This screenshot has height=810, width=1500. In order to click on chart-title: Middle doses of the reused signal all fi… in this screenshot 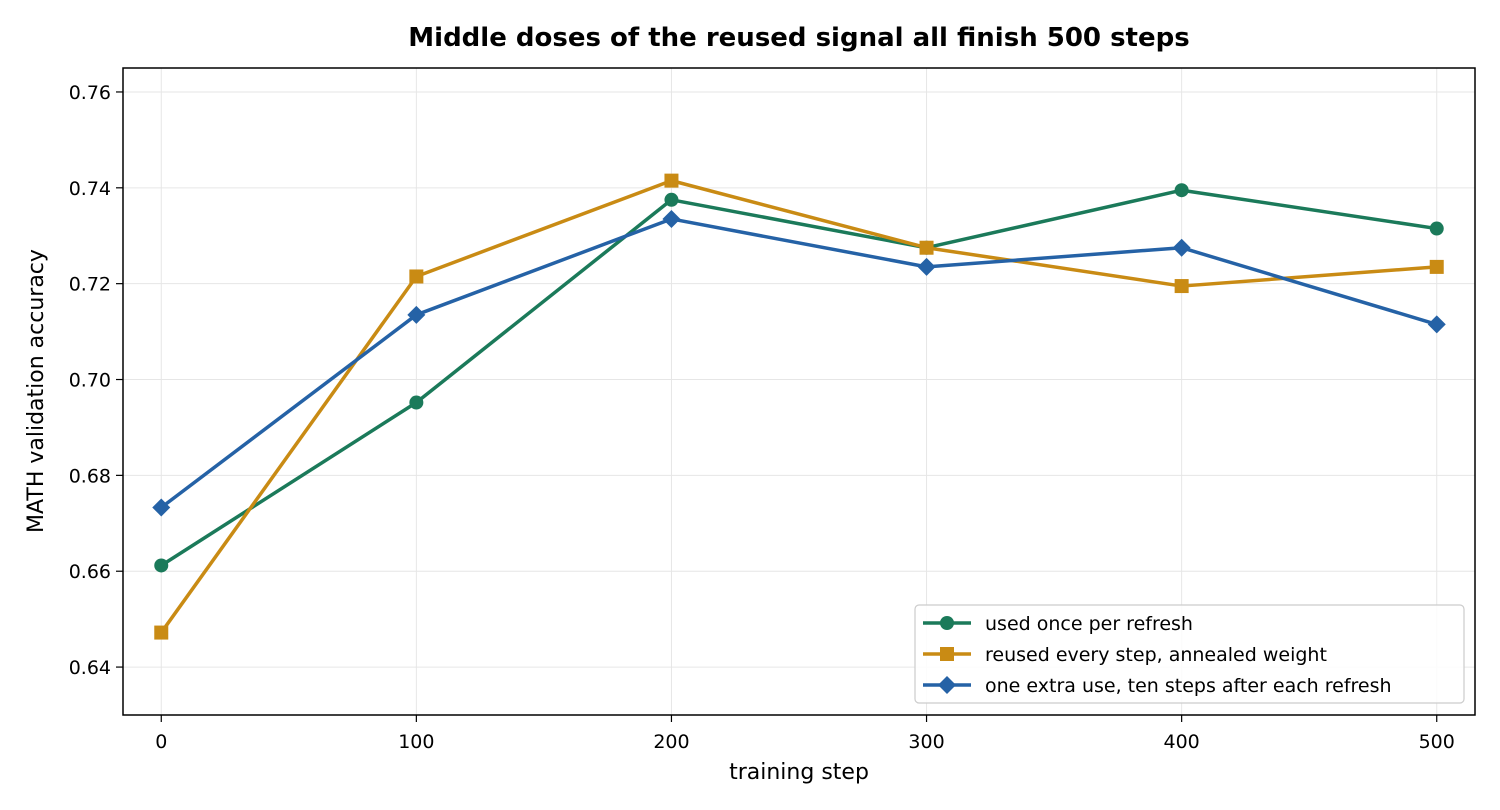, I will do `click(798, 38)`.